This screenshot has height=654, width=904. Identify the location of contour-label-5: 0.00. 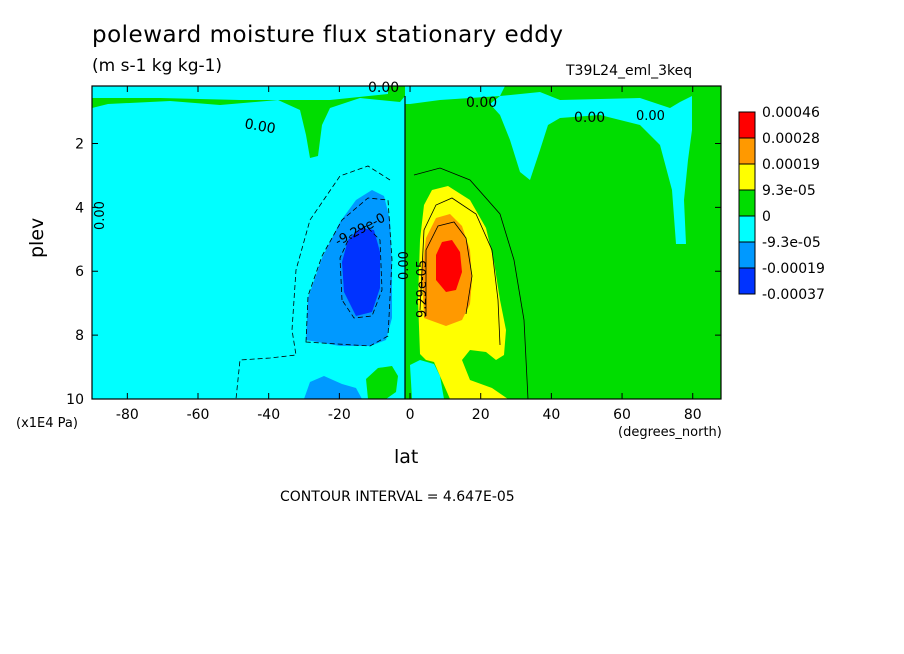
(100, 215).